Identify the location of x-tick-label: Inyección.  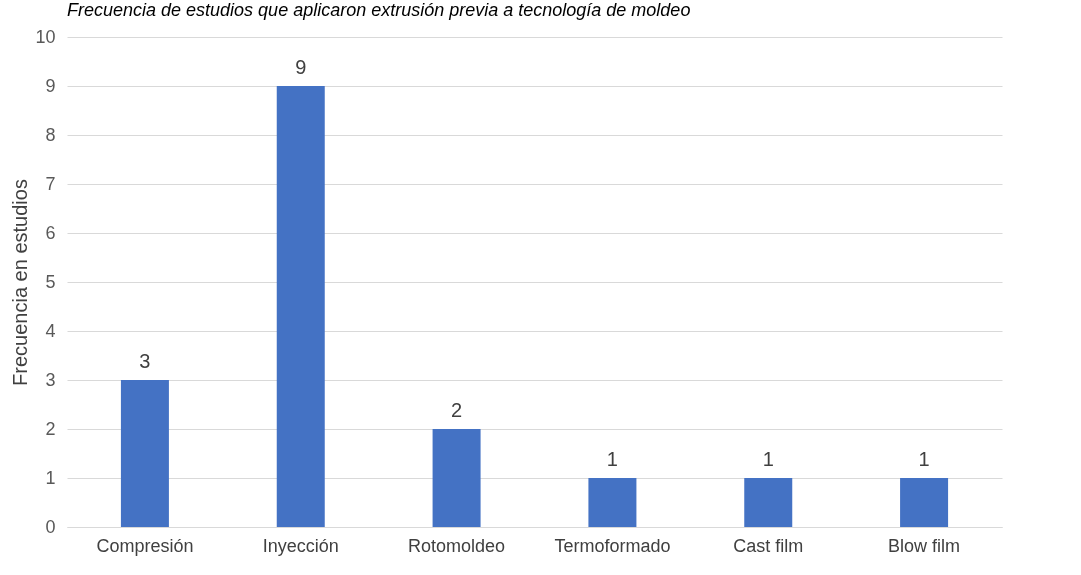
(300, 545).